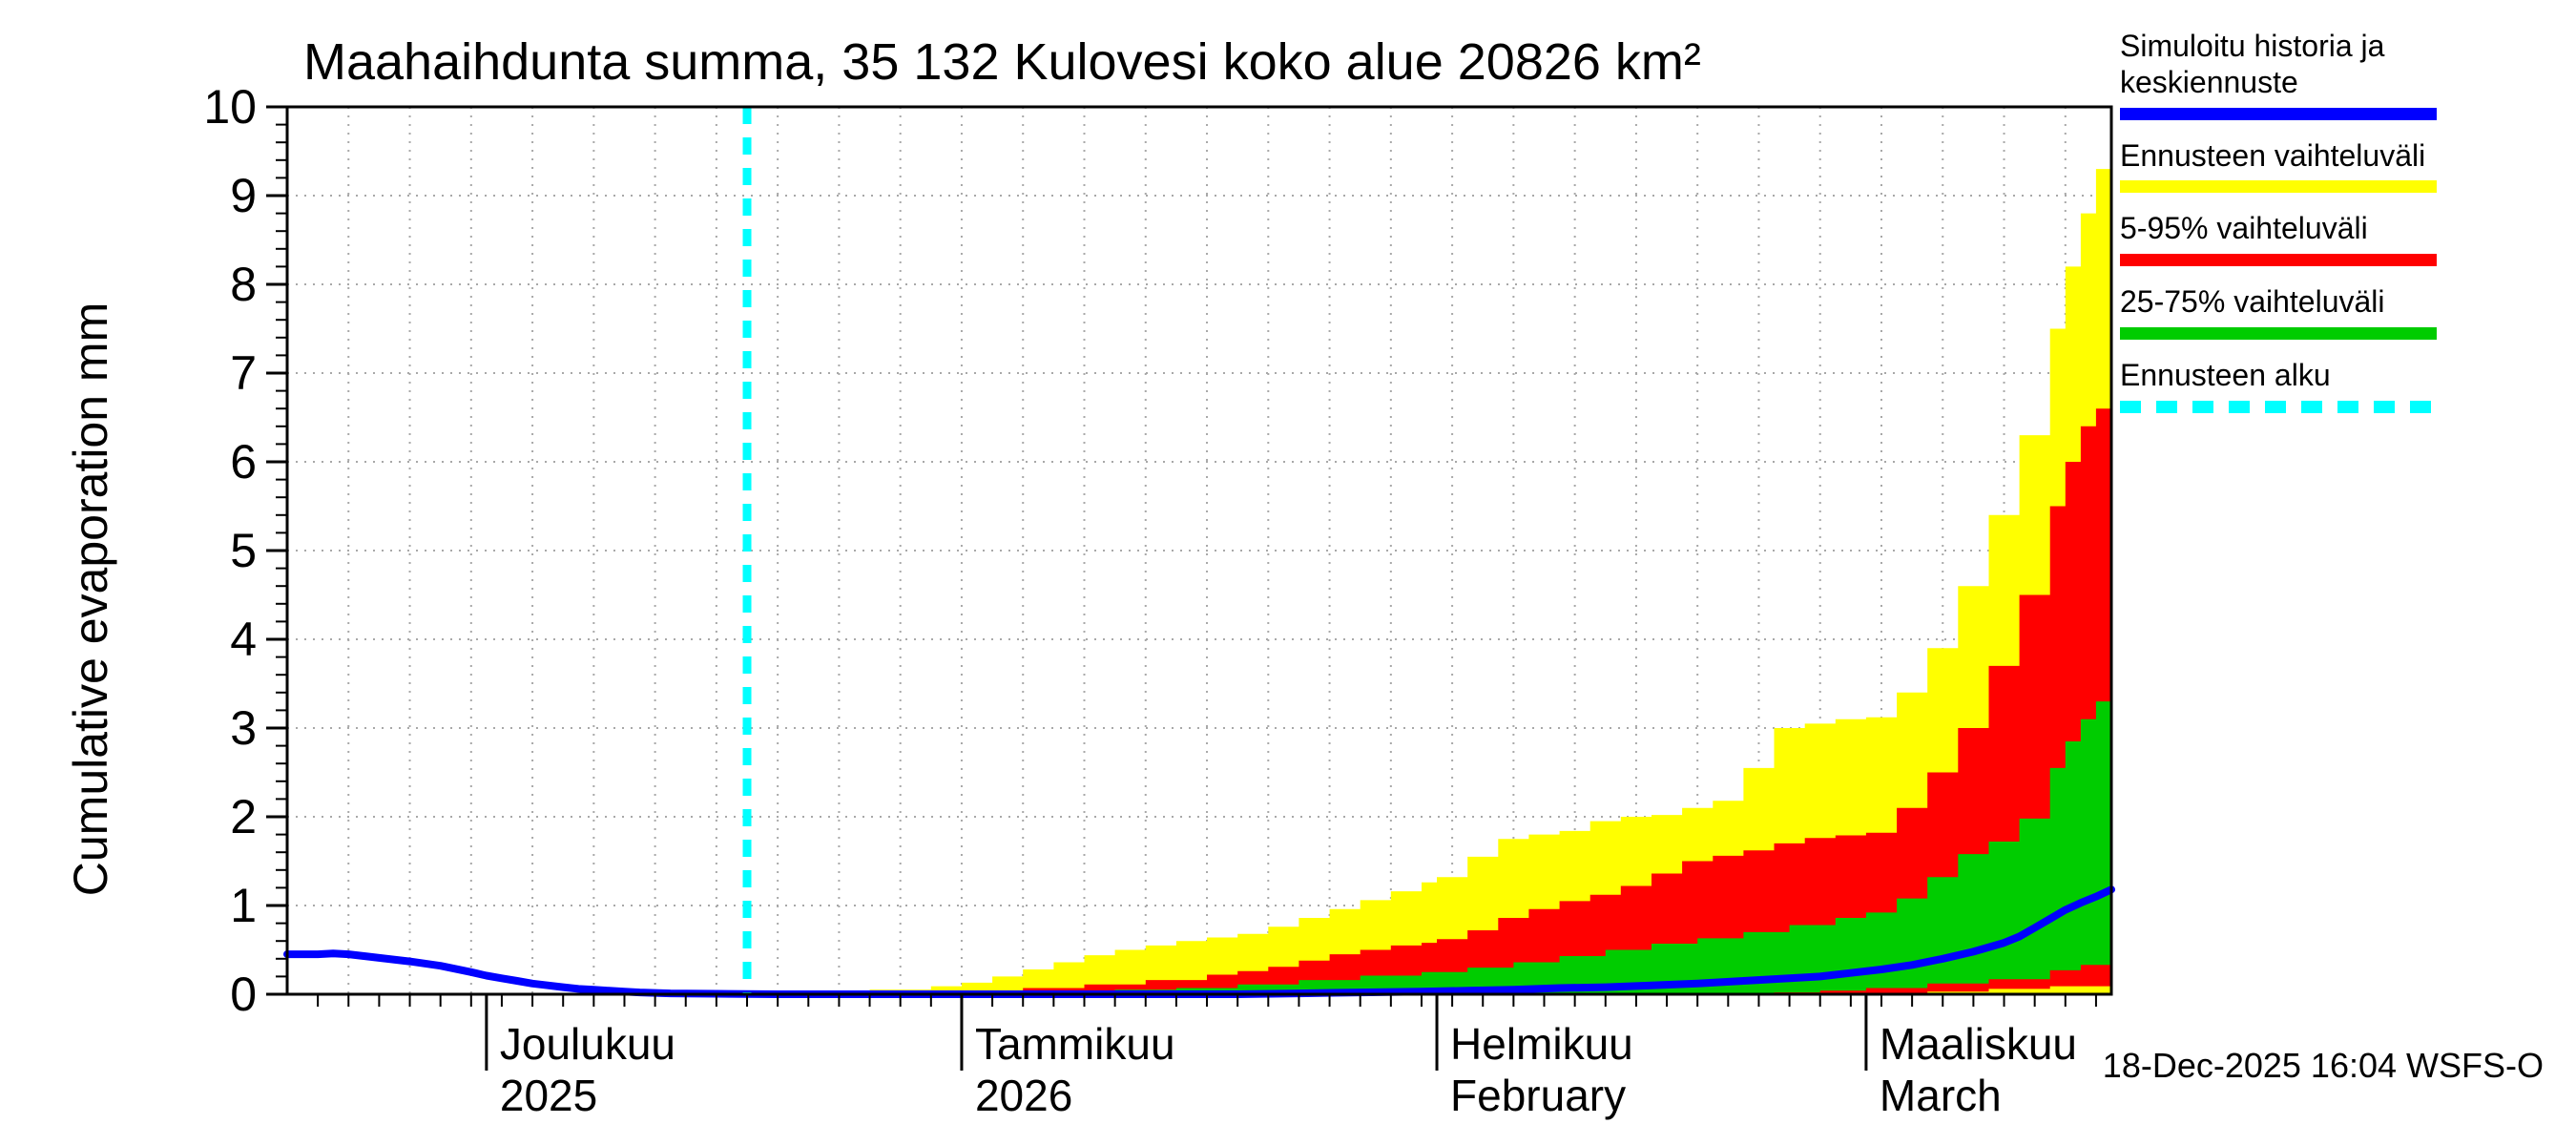  What do you see at coordinates (243, 816) in the screenshot?
I see `y-tick-label: 2` at bounding box center [243, 816].